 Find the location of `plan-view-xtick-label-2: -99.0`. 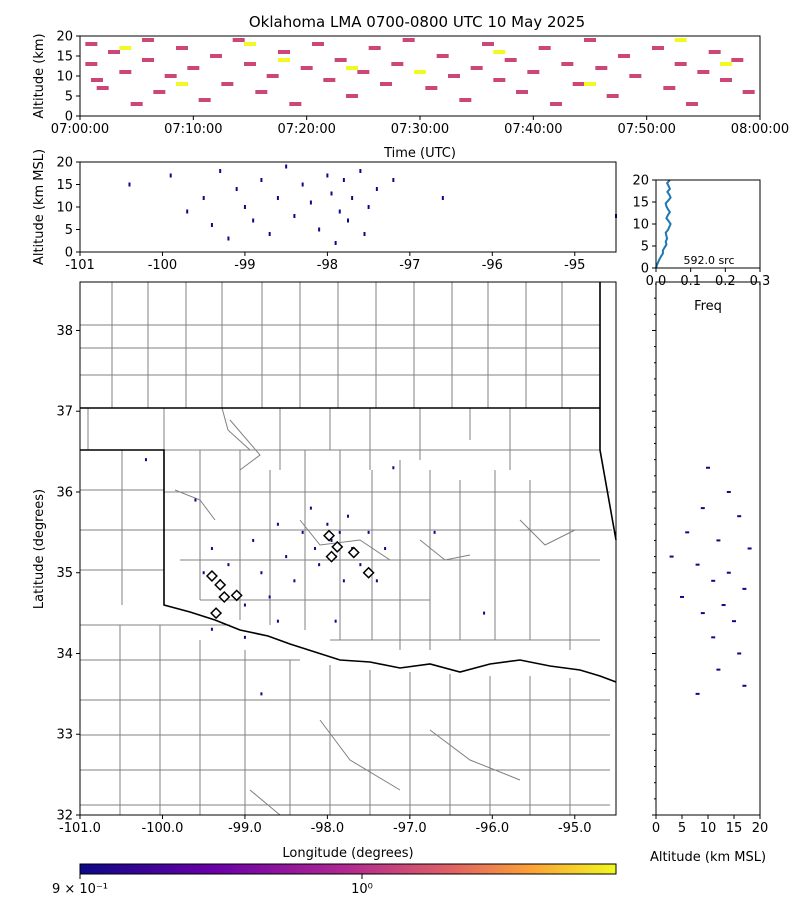

plan-view-xtick-label-2: -99.0 is located at coordinates (245, 828).